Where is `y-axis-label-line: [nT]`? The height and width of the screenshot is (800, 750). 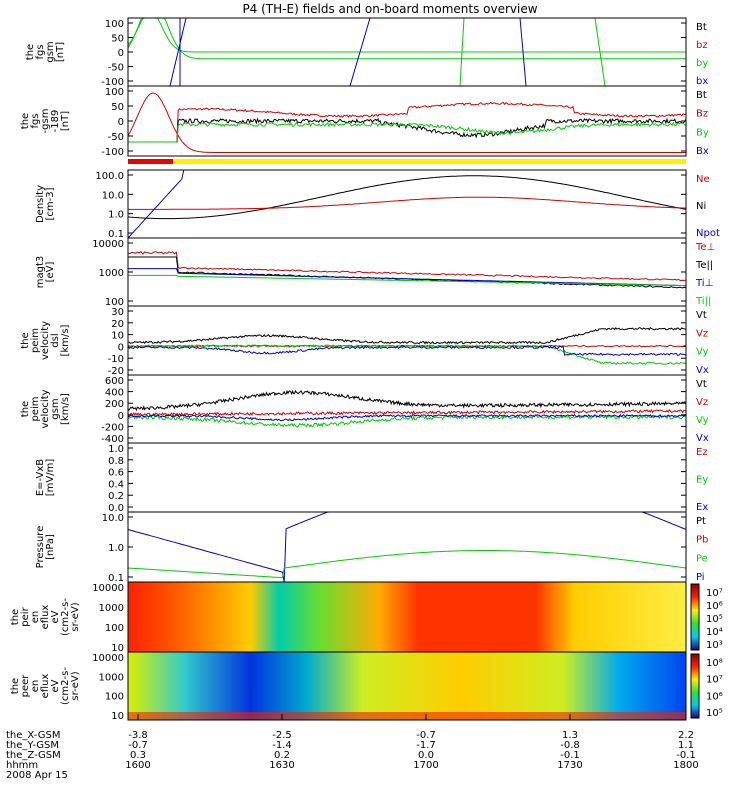 y-axis-label-line: [nT] is located at coordinates (60, 52).